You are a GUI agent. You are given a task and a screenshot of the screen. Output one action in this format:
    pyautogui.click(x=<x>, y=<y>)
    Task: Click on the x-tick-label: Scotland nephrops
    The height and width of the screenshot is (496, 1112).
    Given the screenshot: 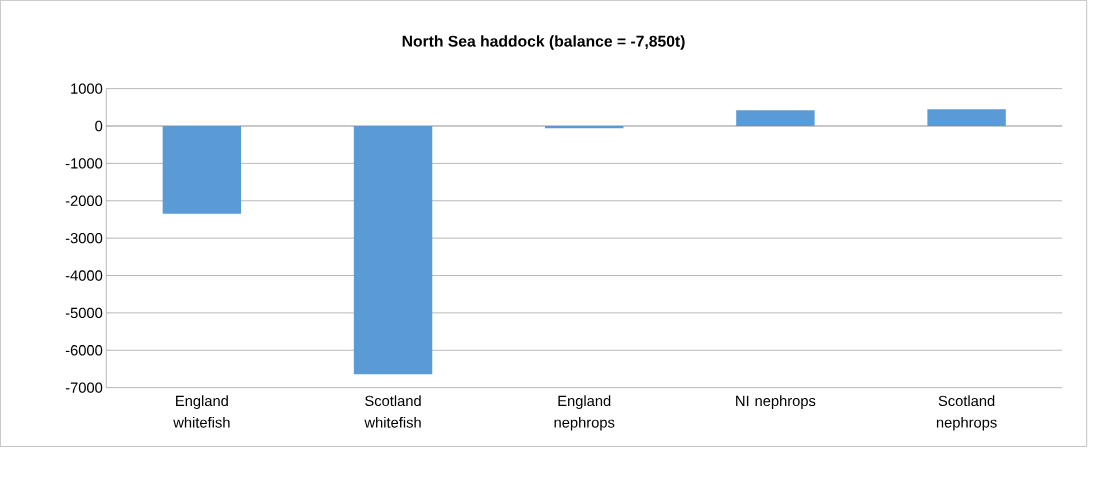 What is the action you would take?
    pyautogui.click(x=966, y=413)
    